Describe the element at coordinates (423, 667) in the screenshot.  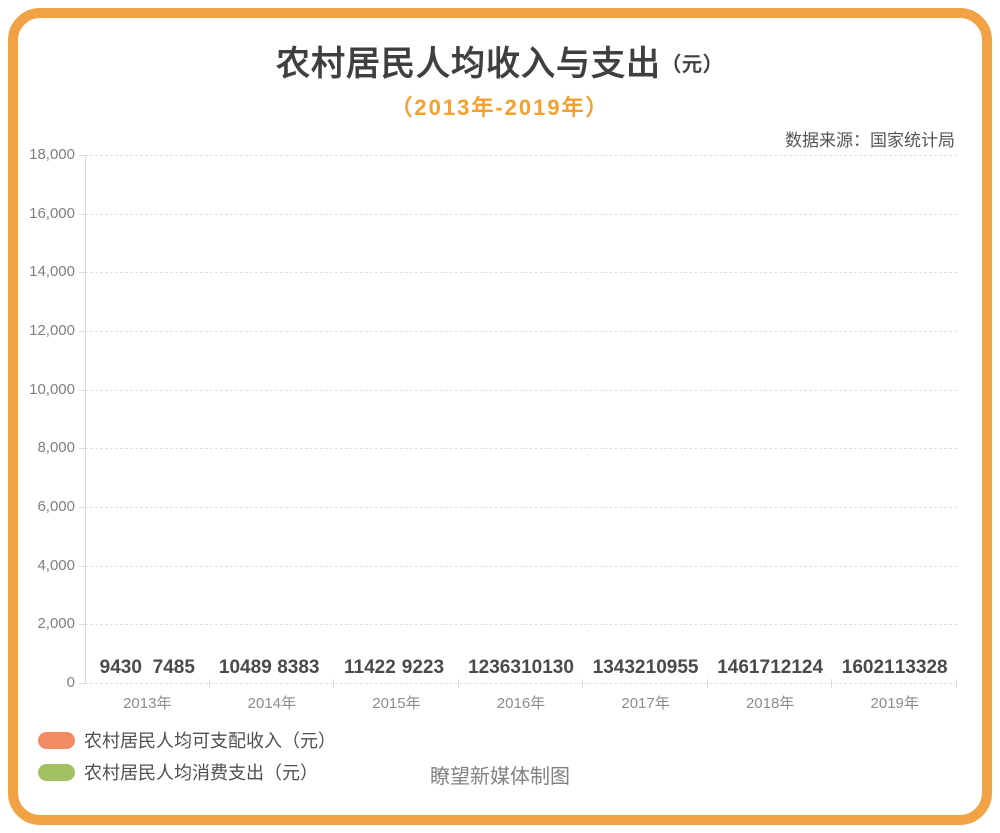
I see `expense-value-label: 9223` at that location.